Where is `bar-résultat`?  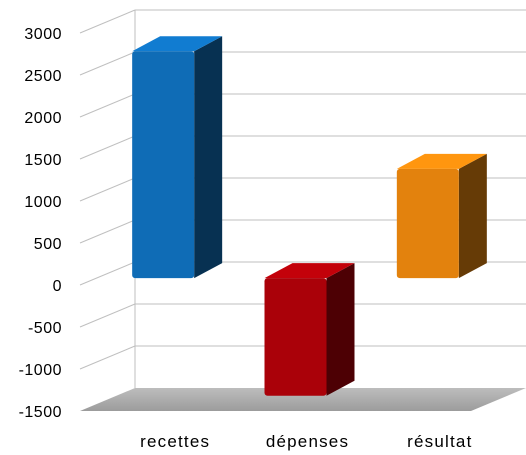 bar-résultat is located at coordinates (427, 223).